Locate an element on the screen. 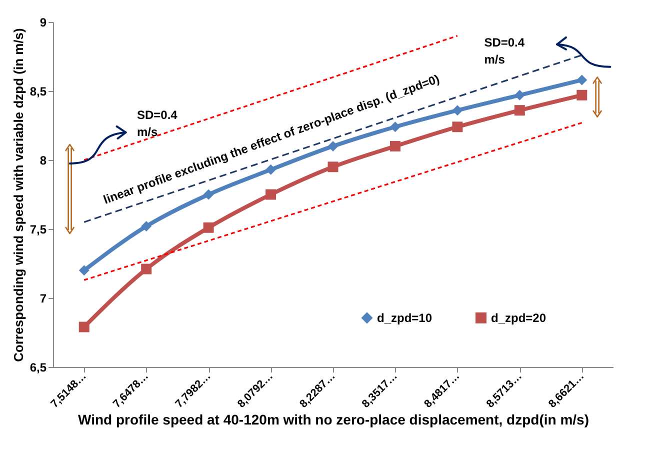 This screenshot has height=470, width=646. y-axis-title: Corresponding wind speed with variable dzpd (in m/s) is located at coordinates (18, 195).